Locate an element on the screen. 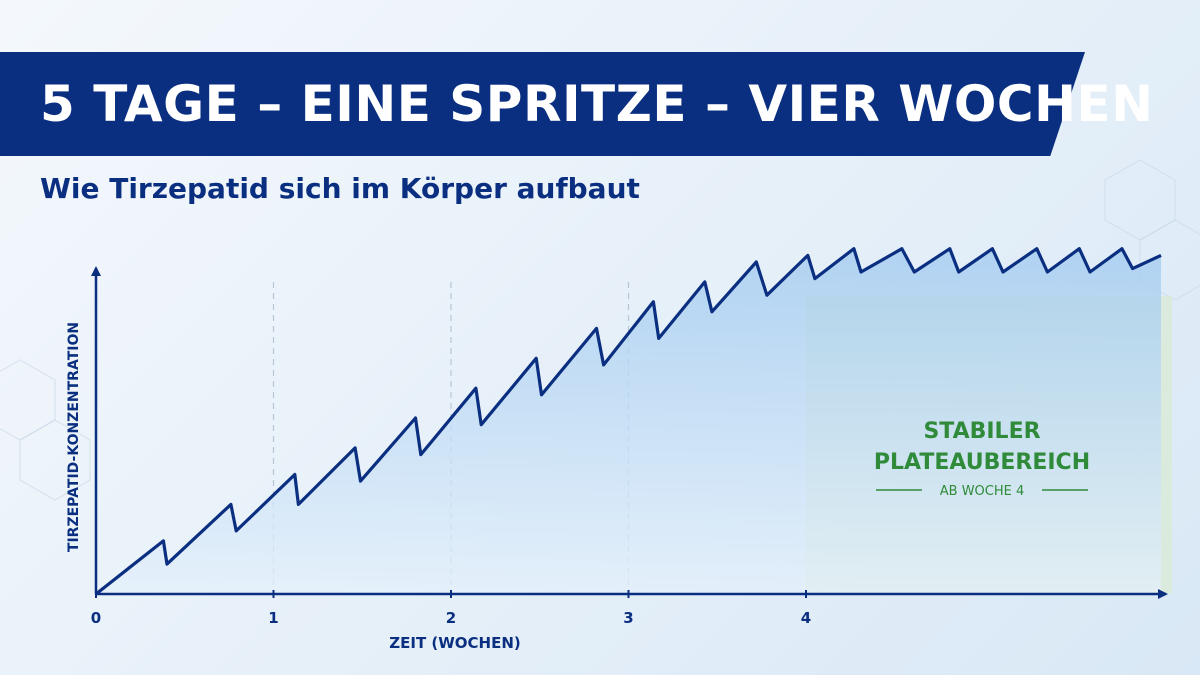 Image resolution: width=1200 pixels, height=675 pixels. x-tick-label: 4 is located at coordinates (806, 618).